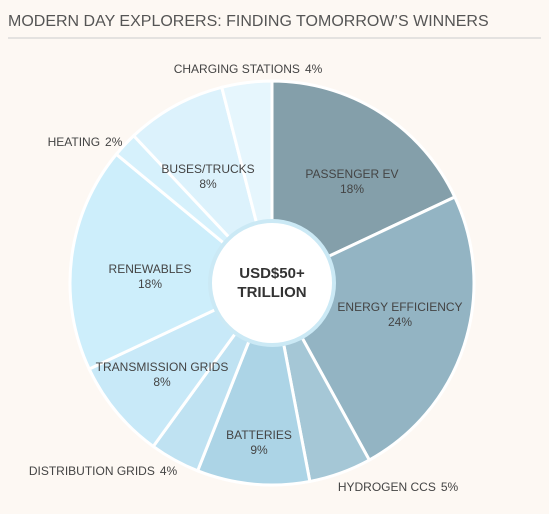  What do you see at coordinates (150, 269) in the screenshot?
I see `segment-label: RENEWABLES` at bounding box center [150, 269].